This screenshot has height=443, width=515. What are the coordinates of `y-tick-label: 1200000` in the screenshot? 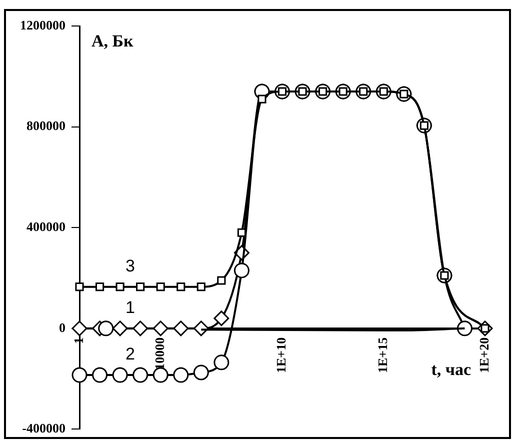 It's located at (43, 24).